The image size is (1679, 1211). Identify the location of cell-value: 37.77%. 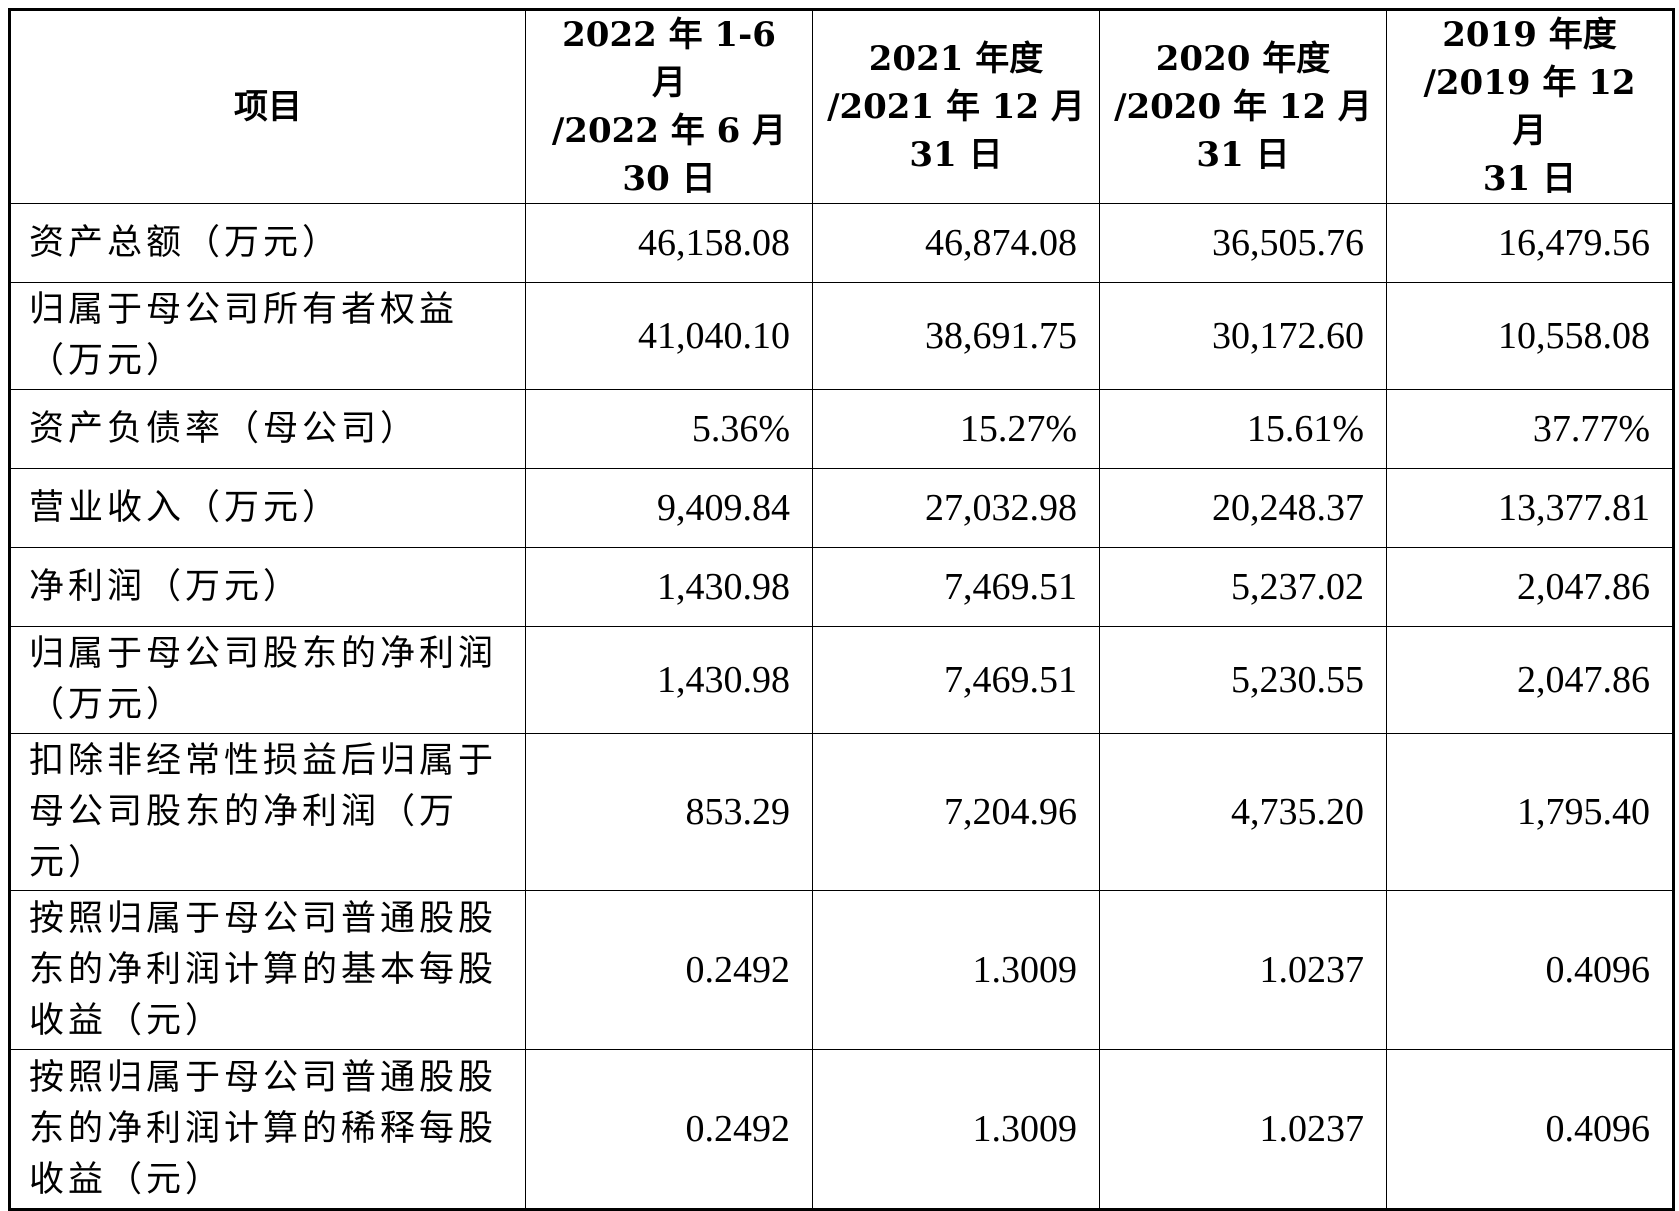
(1530, 429).